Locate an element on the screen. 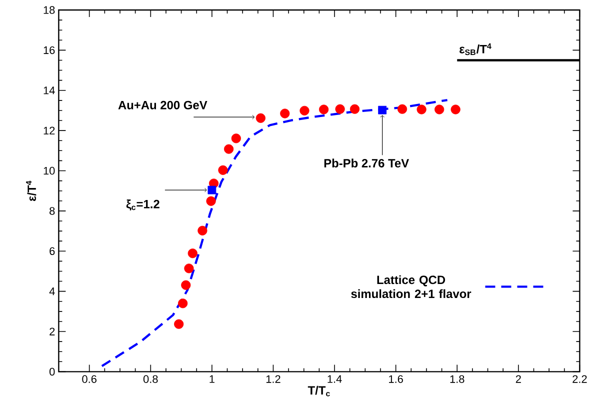 This screenshot has width=597, height=412. x-tick-label: 1.6 is located at coordinates (396, 379).